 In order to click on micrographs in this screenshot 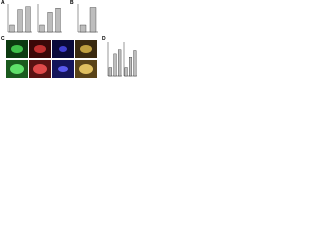, I will do `click(51, 59)`.